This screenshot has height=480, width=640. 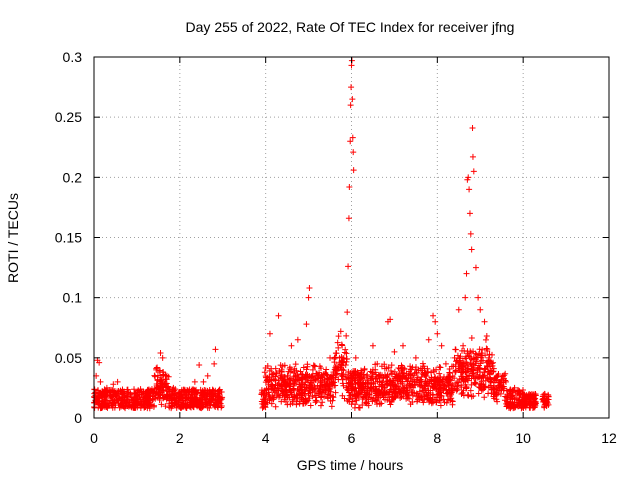 I want to click on y-tick-label: 0.05, so click(x=68, y=358).